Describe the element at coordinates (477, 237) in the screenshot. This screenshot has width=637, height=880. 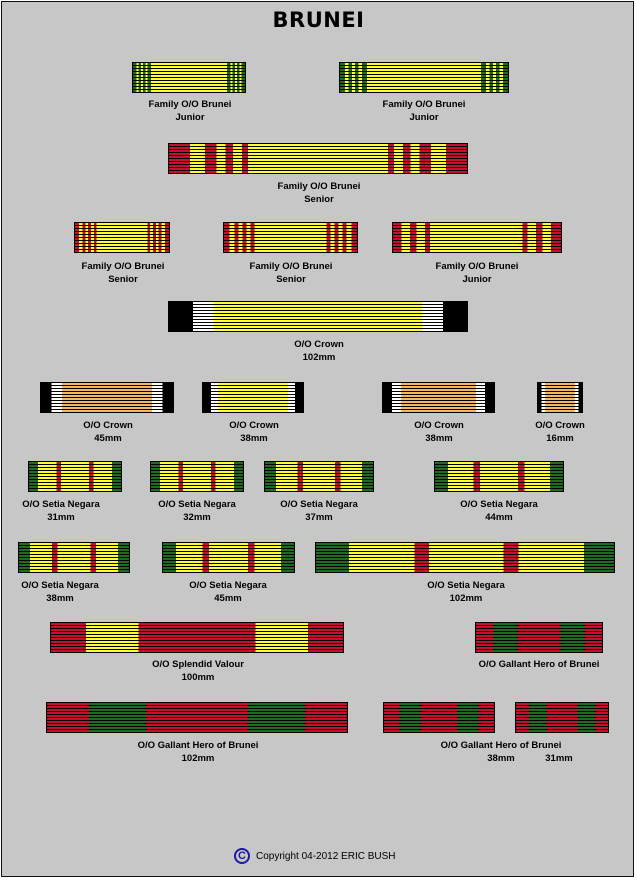
I see `ribbon-family-junior-red` at that location.